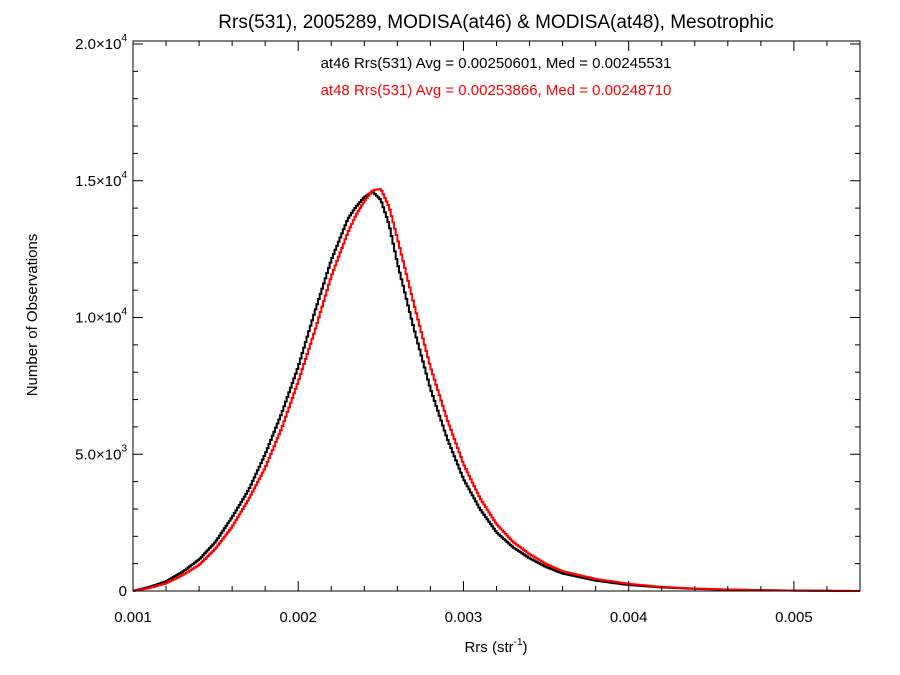 This screenshot has width=900, height=675. Describe the element at coordinates (464, 617) in the screenshot. I see `x-tick-label: 0.003` at that location.